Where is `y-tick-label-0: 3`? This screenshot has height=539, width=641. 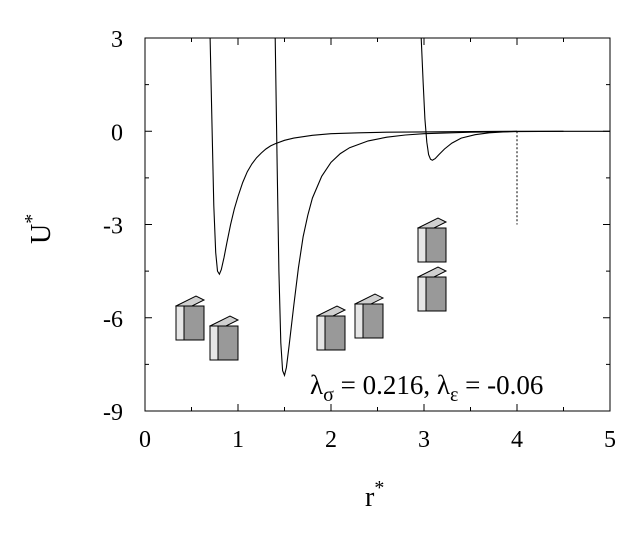 y-tick-label-0: 3 is located at coordinates (117, 40).